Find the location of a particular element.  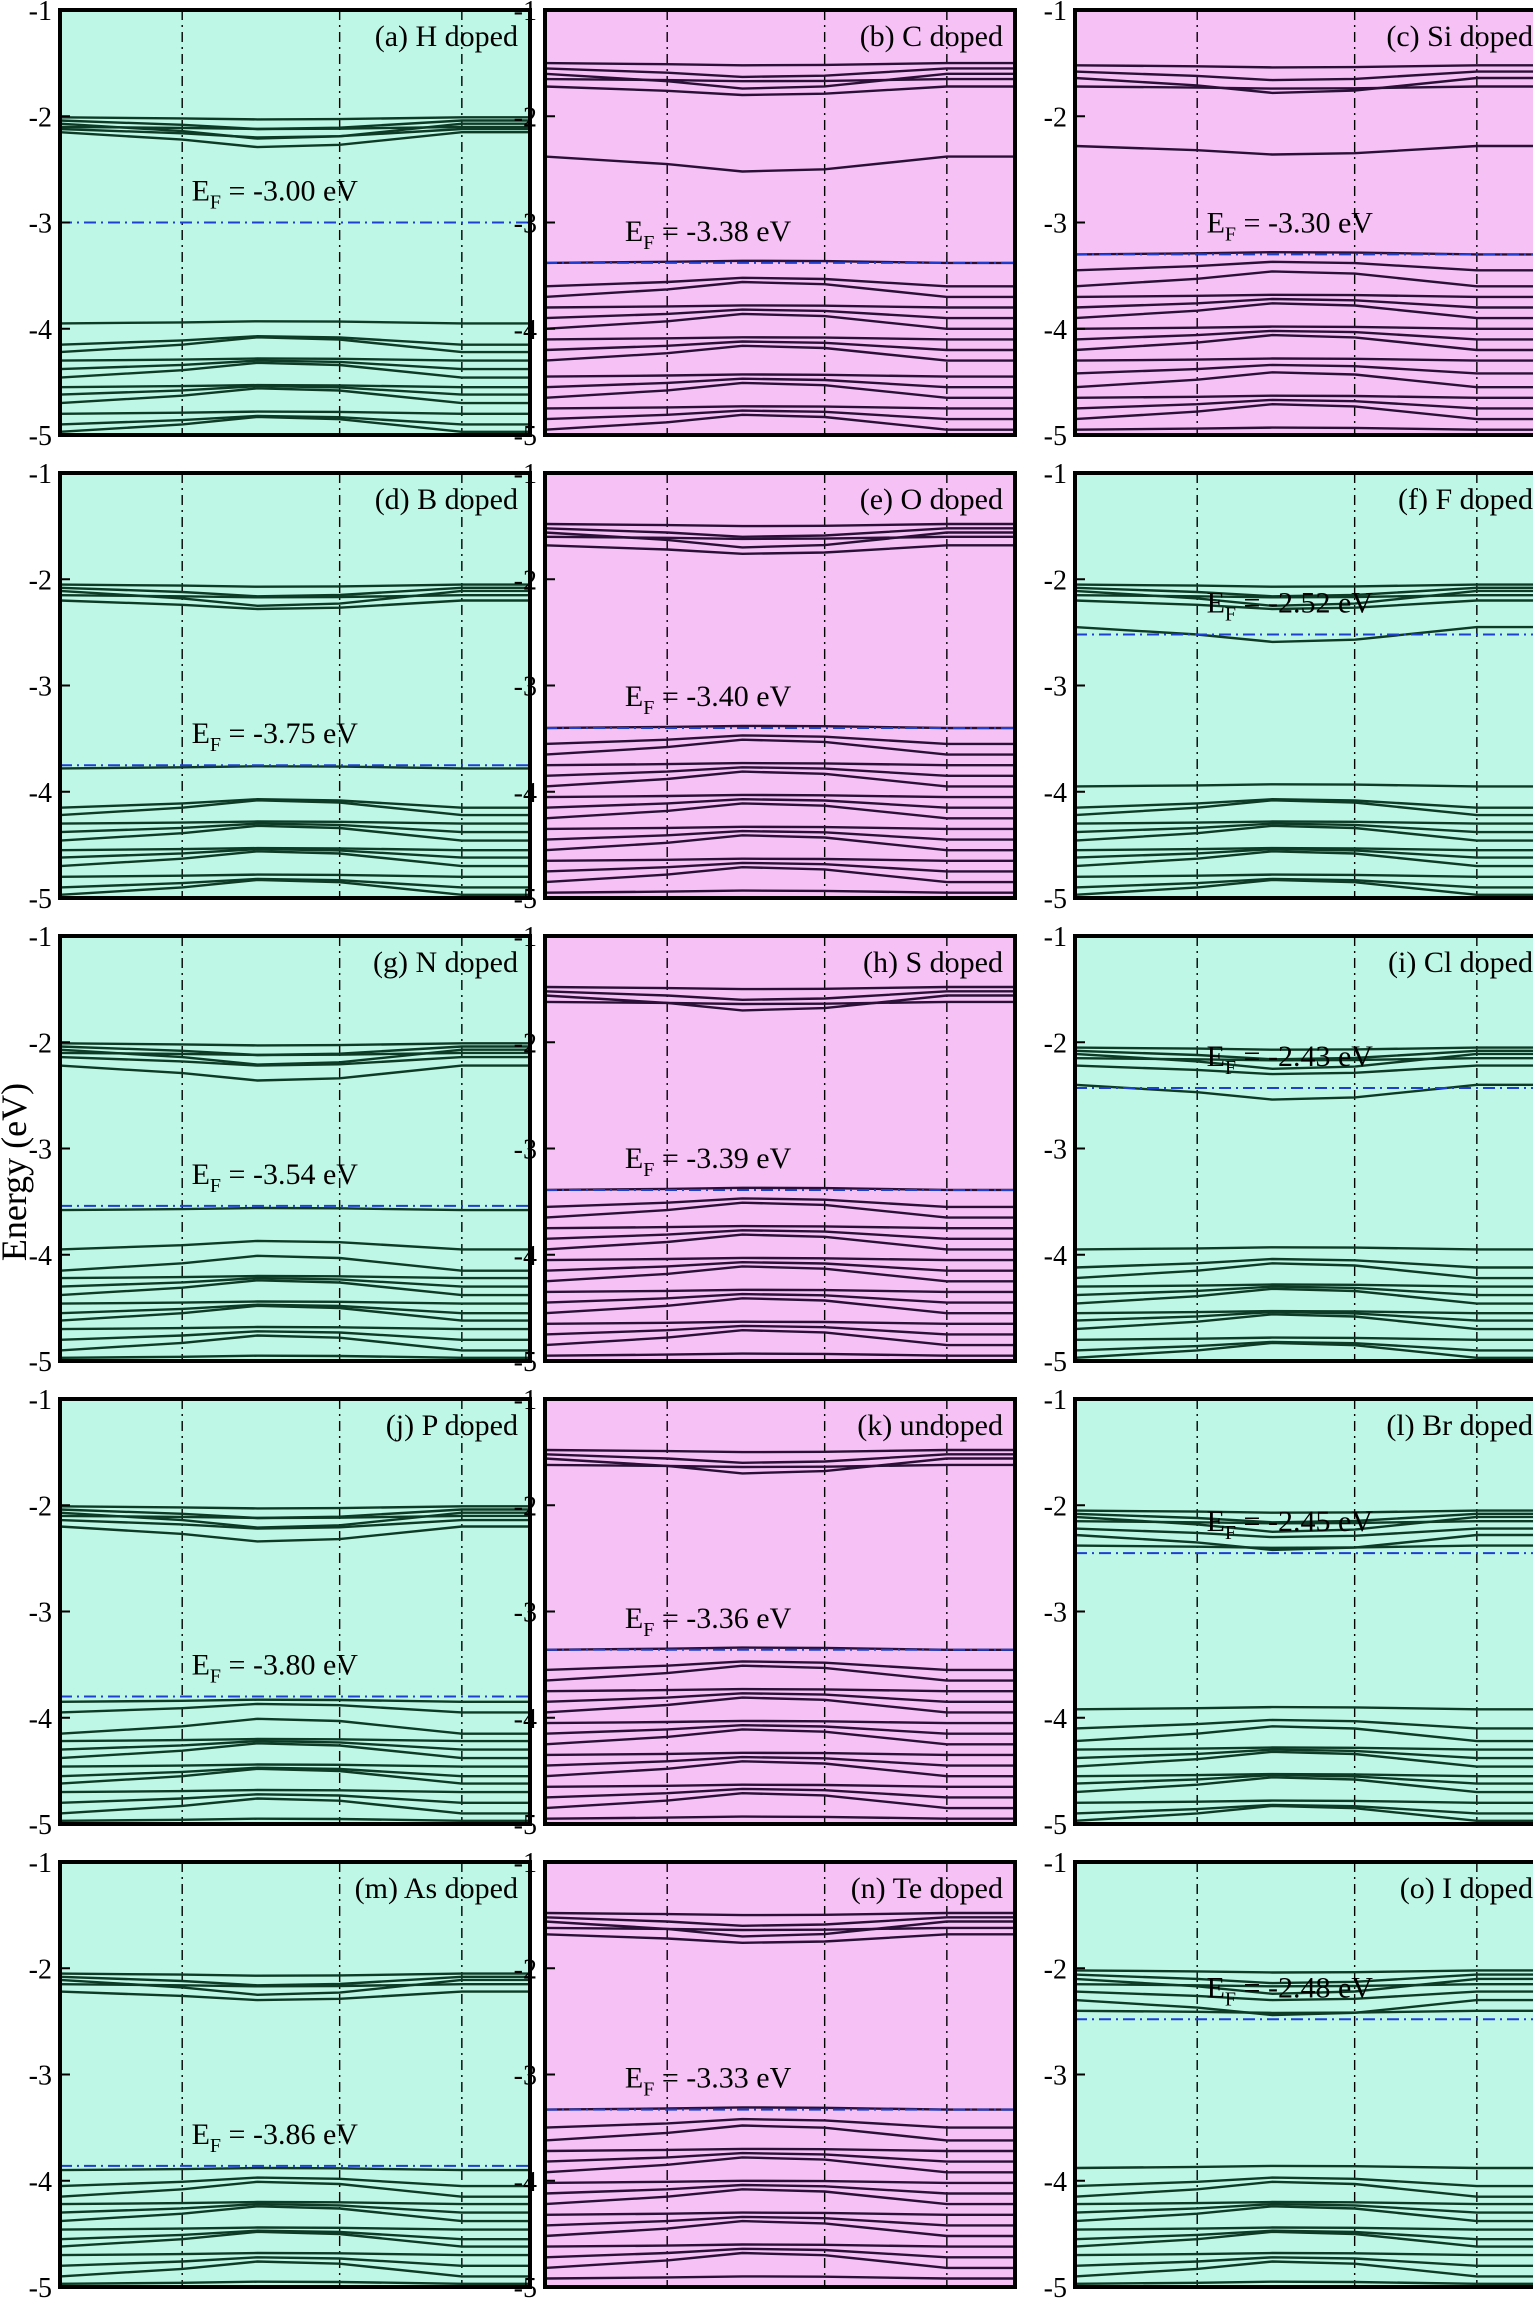

panel-label: (a) H doped is located at coordinates (446, 36).